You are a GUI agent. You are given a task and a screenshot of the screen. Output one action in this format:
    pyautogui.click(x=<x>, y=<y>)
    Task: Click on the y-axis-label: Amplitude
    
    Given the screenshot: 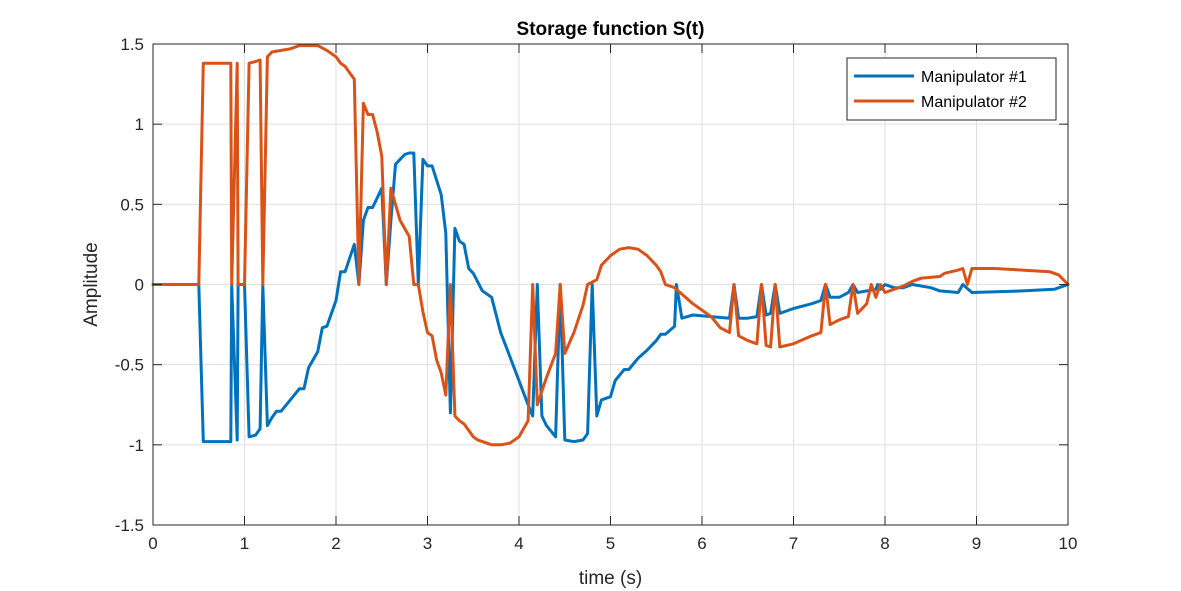 What is the action you would take?
    pyautogui.click(x=91, y=284)
    